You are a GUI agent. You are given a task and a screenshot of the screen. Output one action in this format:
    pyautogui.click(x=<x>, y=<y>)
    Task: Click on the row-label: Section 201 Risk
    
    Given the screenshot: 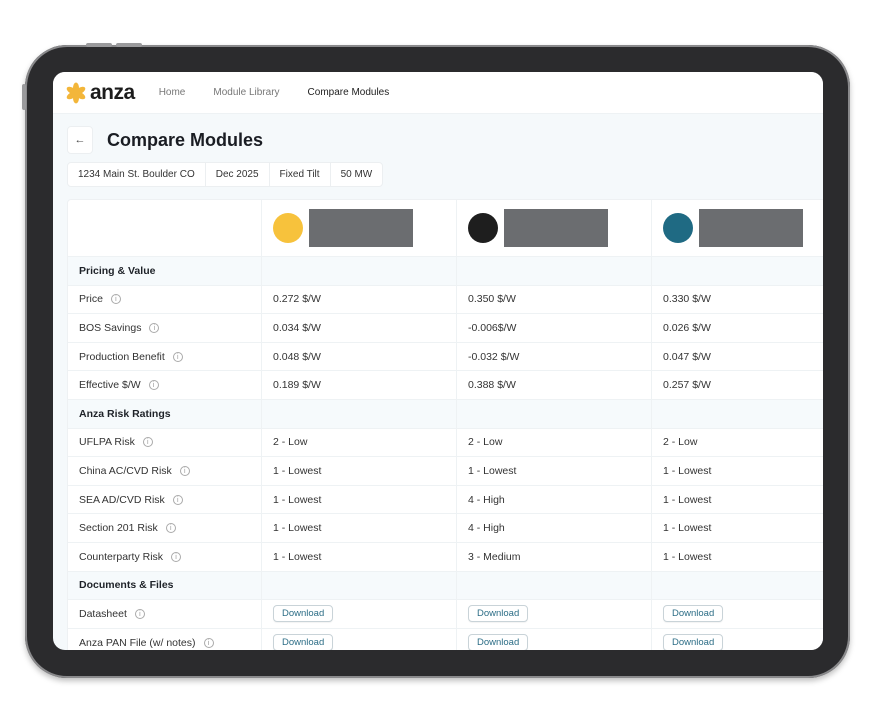 What is the action you would take?
    pyautogui.click(x=118, y=528)
    